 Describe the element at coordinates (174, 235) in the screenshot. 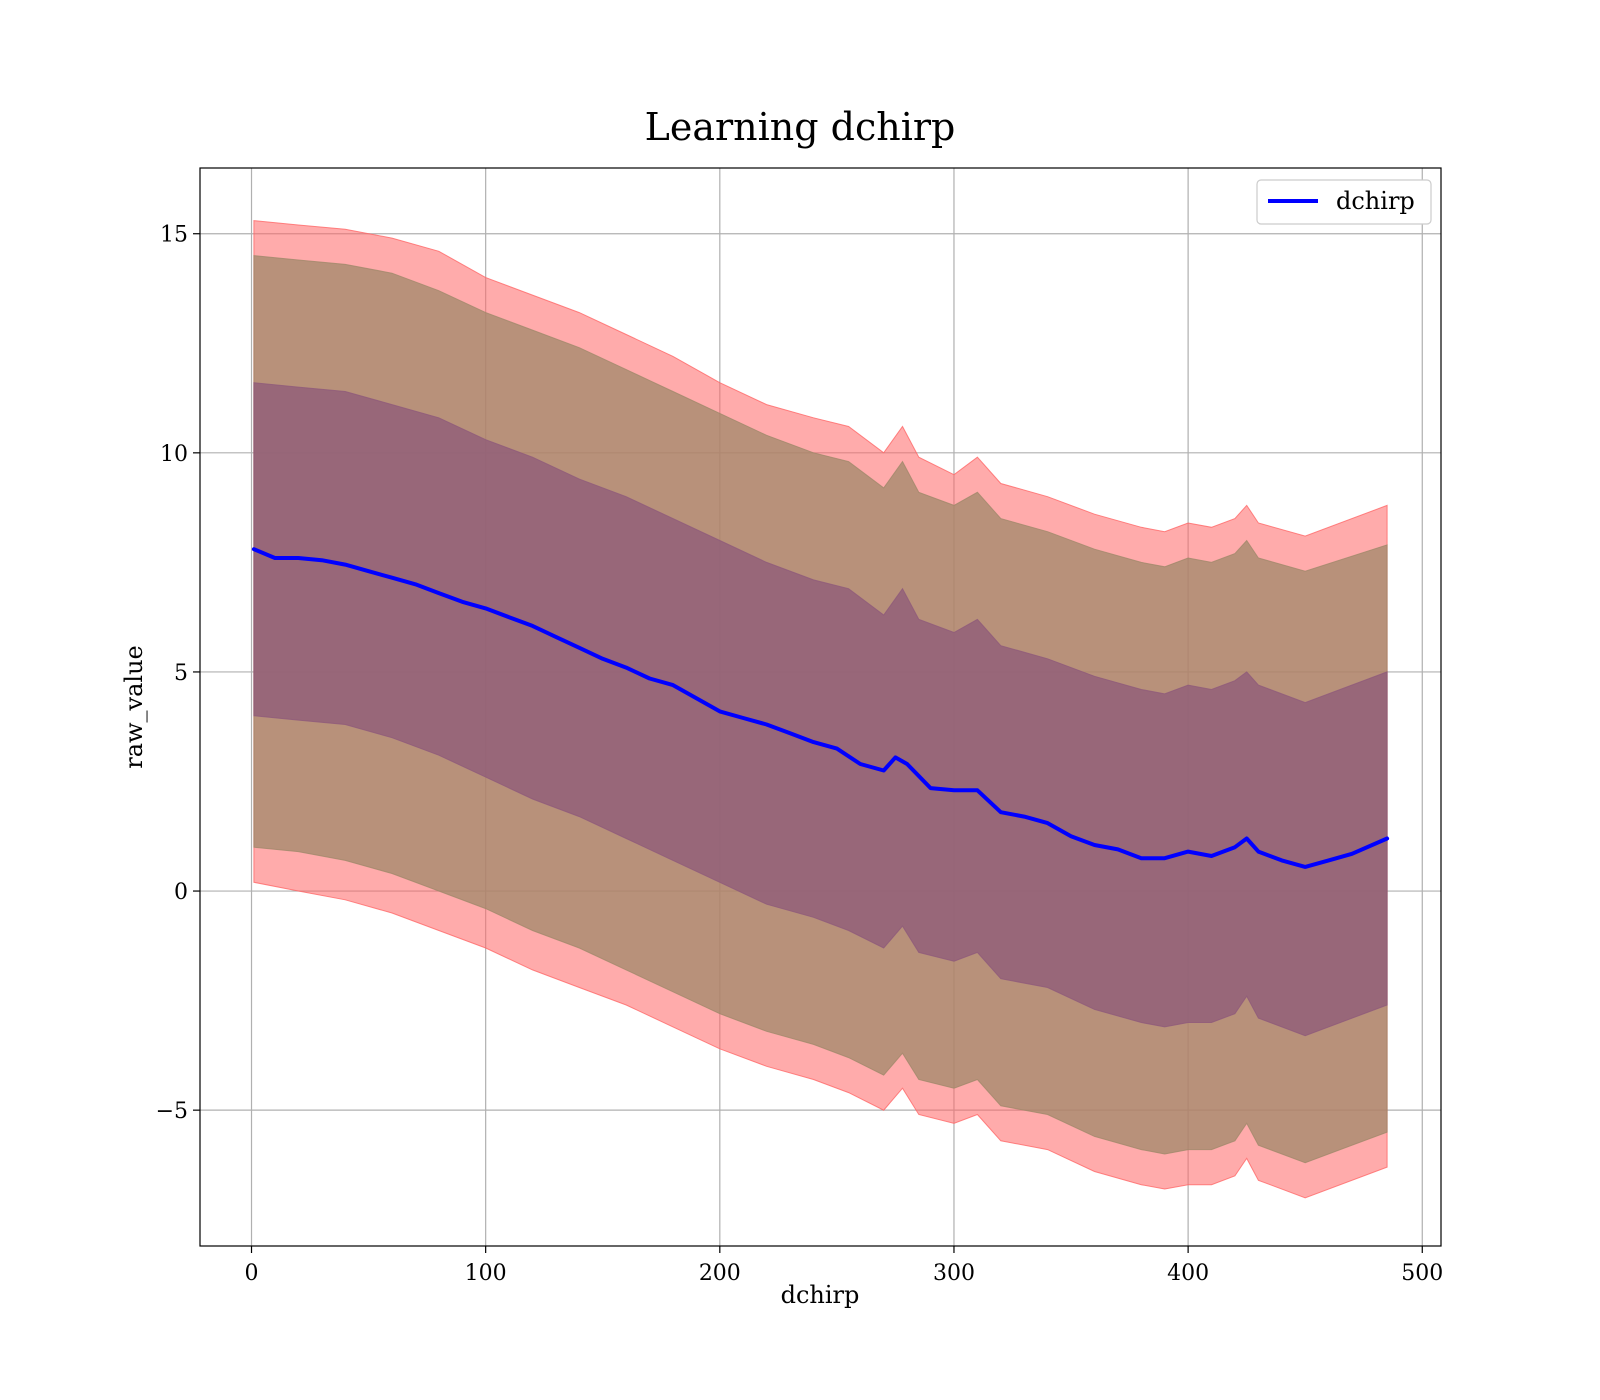

I see `y-tick-label: 15` at that location.